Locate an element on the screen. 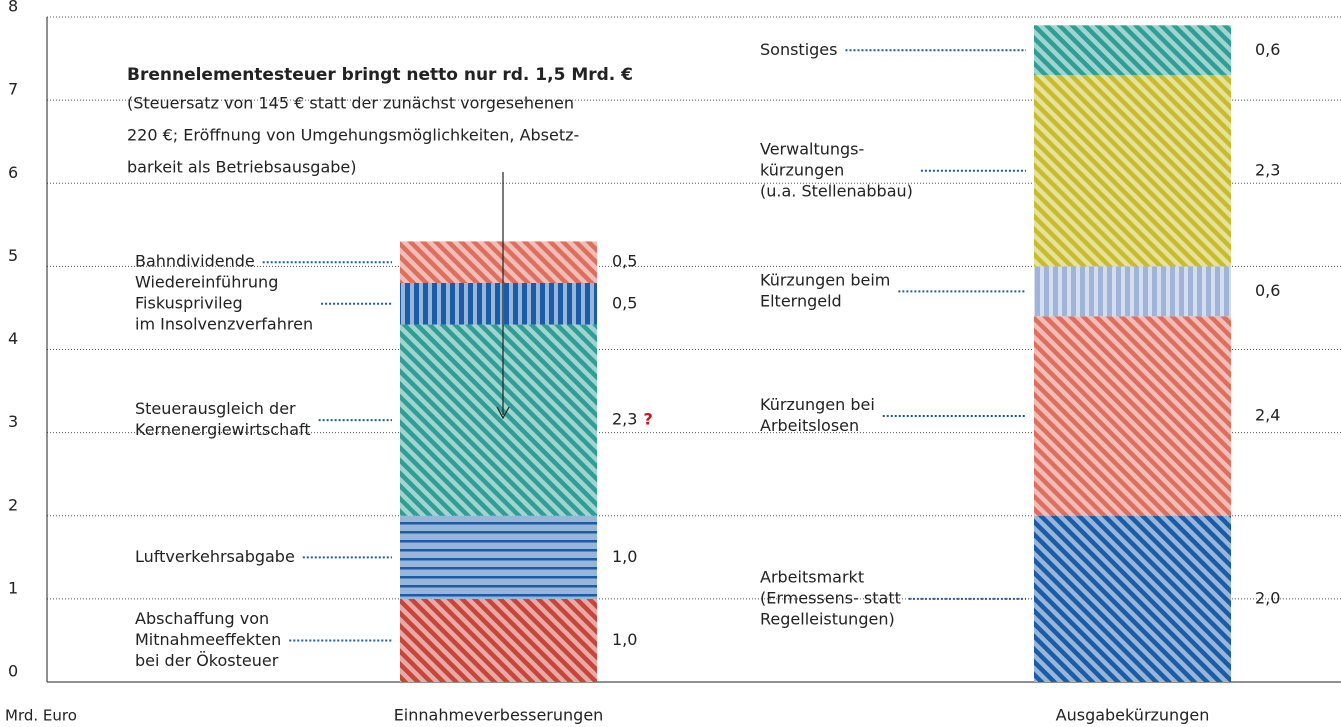 This screenshot has width=1341, height=727. segment-label: Kernenergiewirtschaft is located at coordinates (223, 429).